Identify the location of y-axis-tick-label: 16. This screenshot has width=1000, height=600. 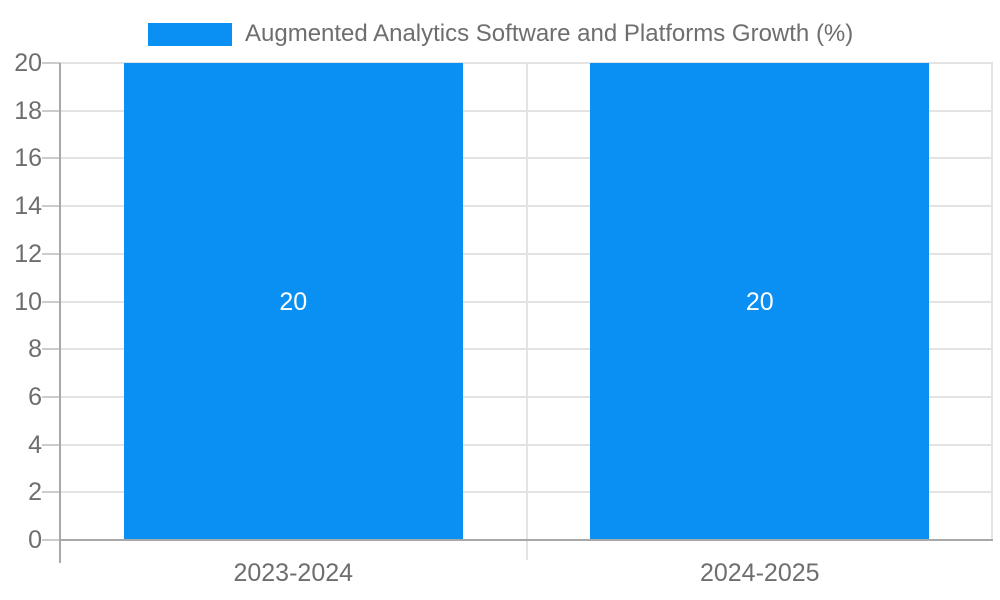
(28, 158).